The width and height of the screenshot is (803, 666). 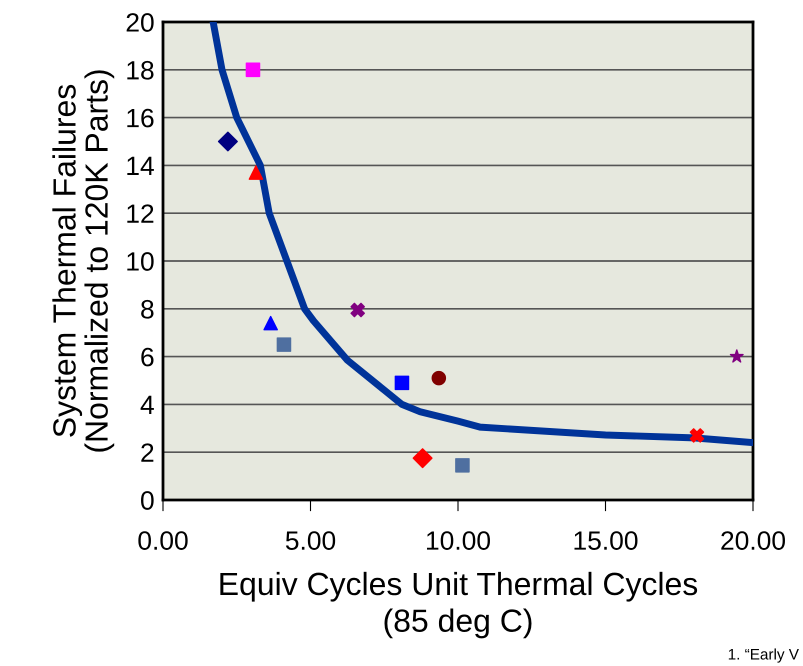 I want to click on y-tick-label: 0, so click(x=147, y=500).